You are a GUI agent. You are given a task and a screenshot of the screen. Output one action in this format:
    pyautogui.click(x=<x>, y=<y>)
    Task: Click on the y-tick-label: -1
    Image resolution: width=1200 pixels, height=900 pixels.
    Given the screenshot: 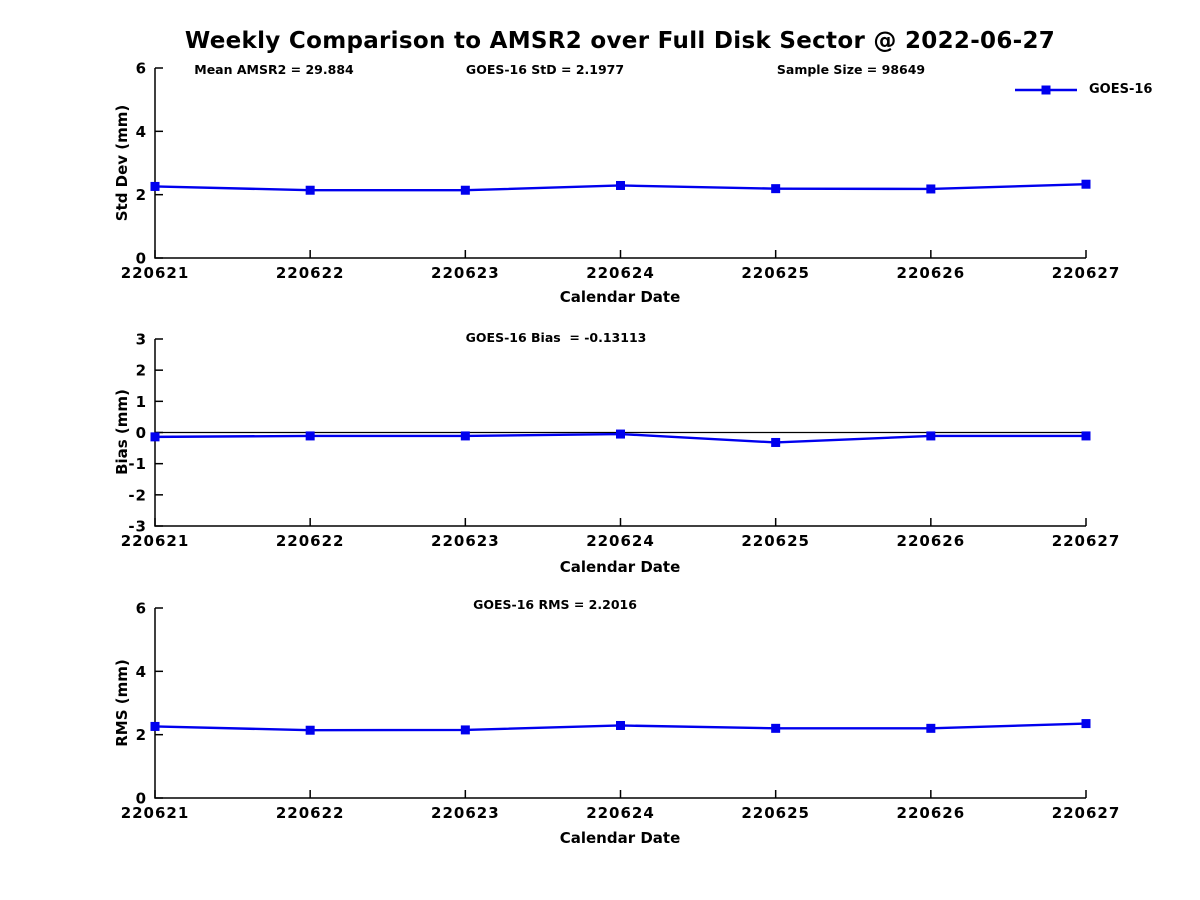 What is the action you would take?
    pyautogui.click(x=137, y=464)
    